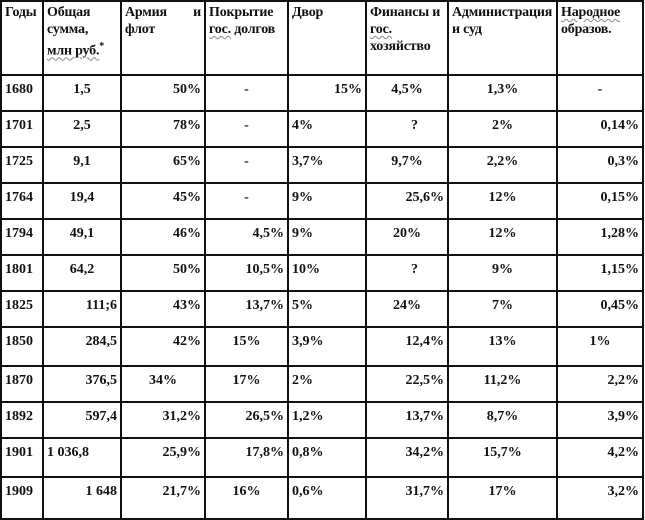 This screenshot has width=645, height=520. Describe the element at coordinates (600, 498) in the screenshot. I see `cell-education: 3,2%` at that location.